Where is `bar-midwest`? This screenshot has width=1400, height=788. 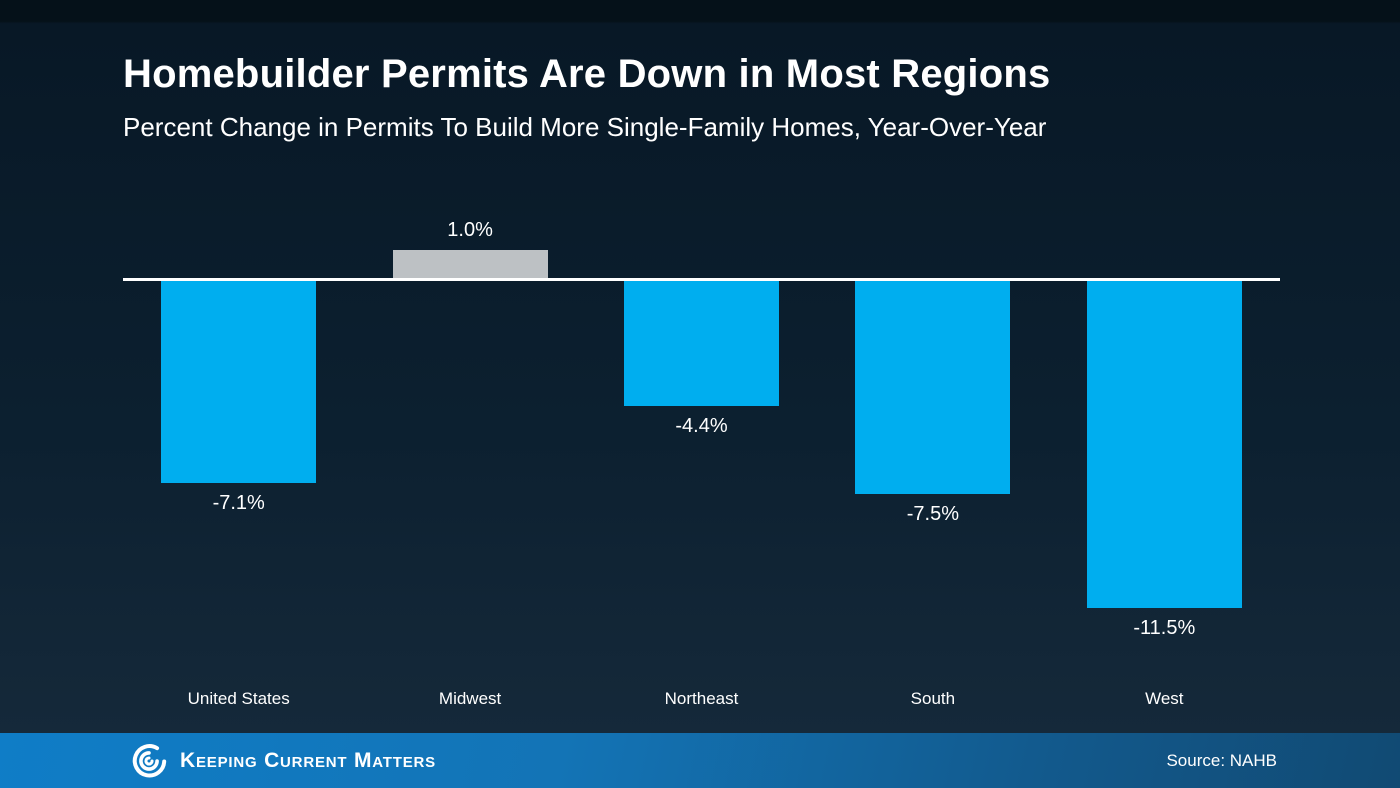 bar-midwest is located at coordinates (470, 263).